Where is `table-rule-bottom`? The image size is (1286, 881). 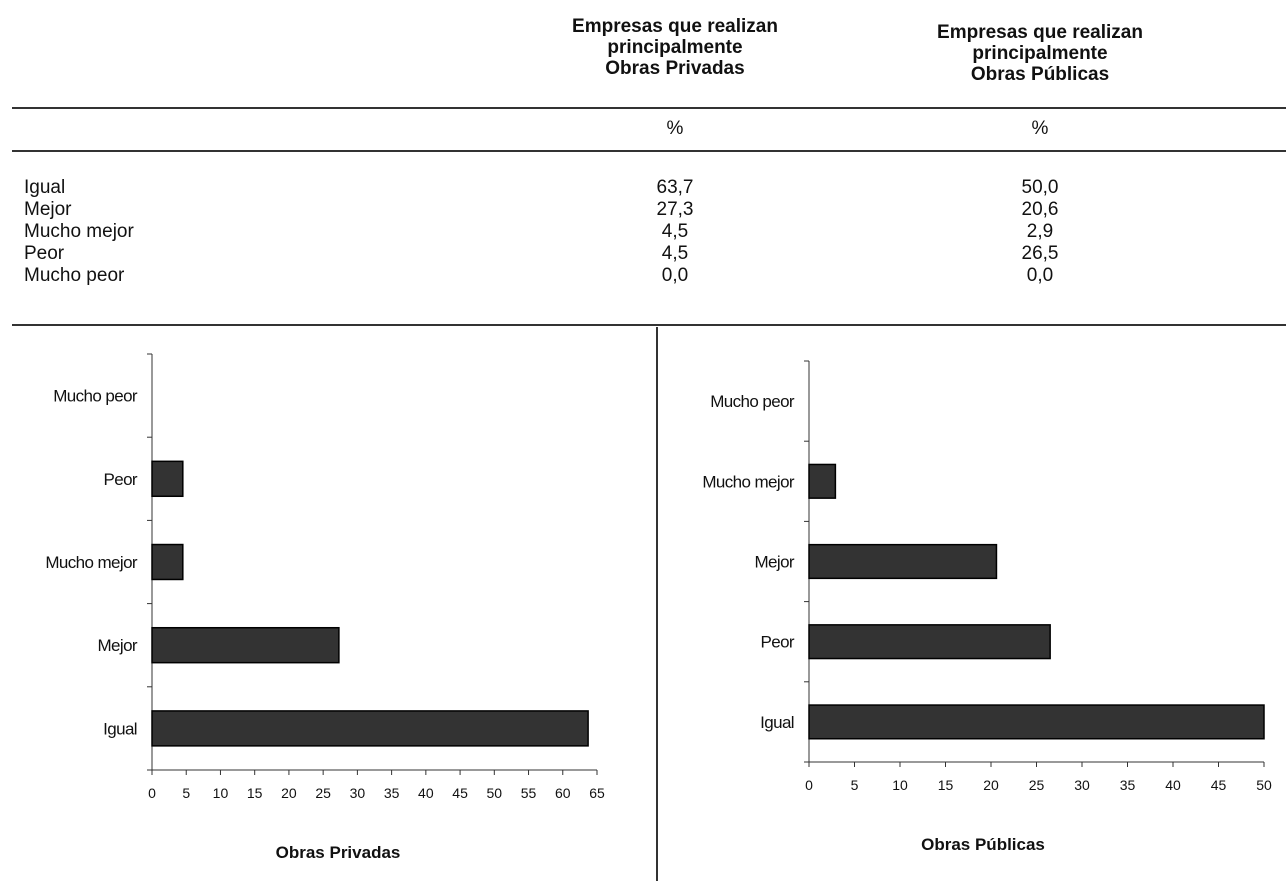 table-rule-bottom is located at coordinates (649, 325).